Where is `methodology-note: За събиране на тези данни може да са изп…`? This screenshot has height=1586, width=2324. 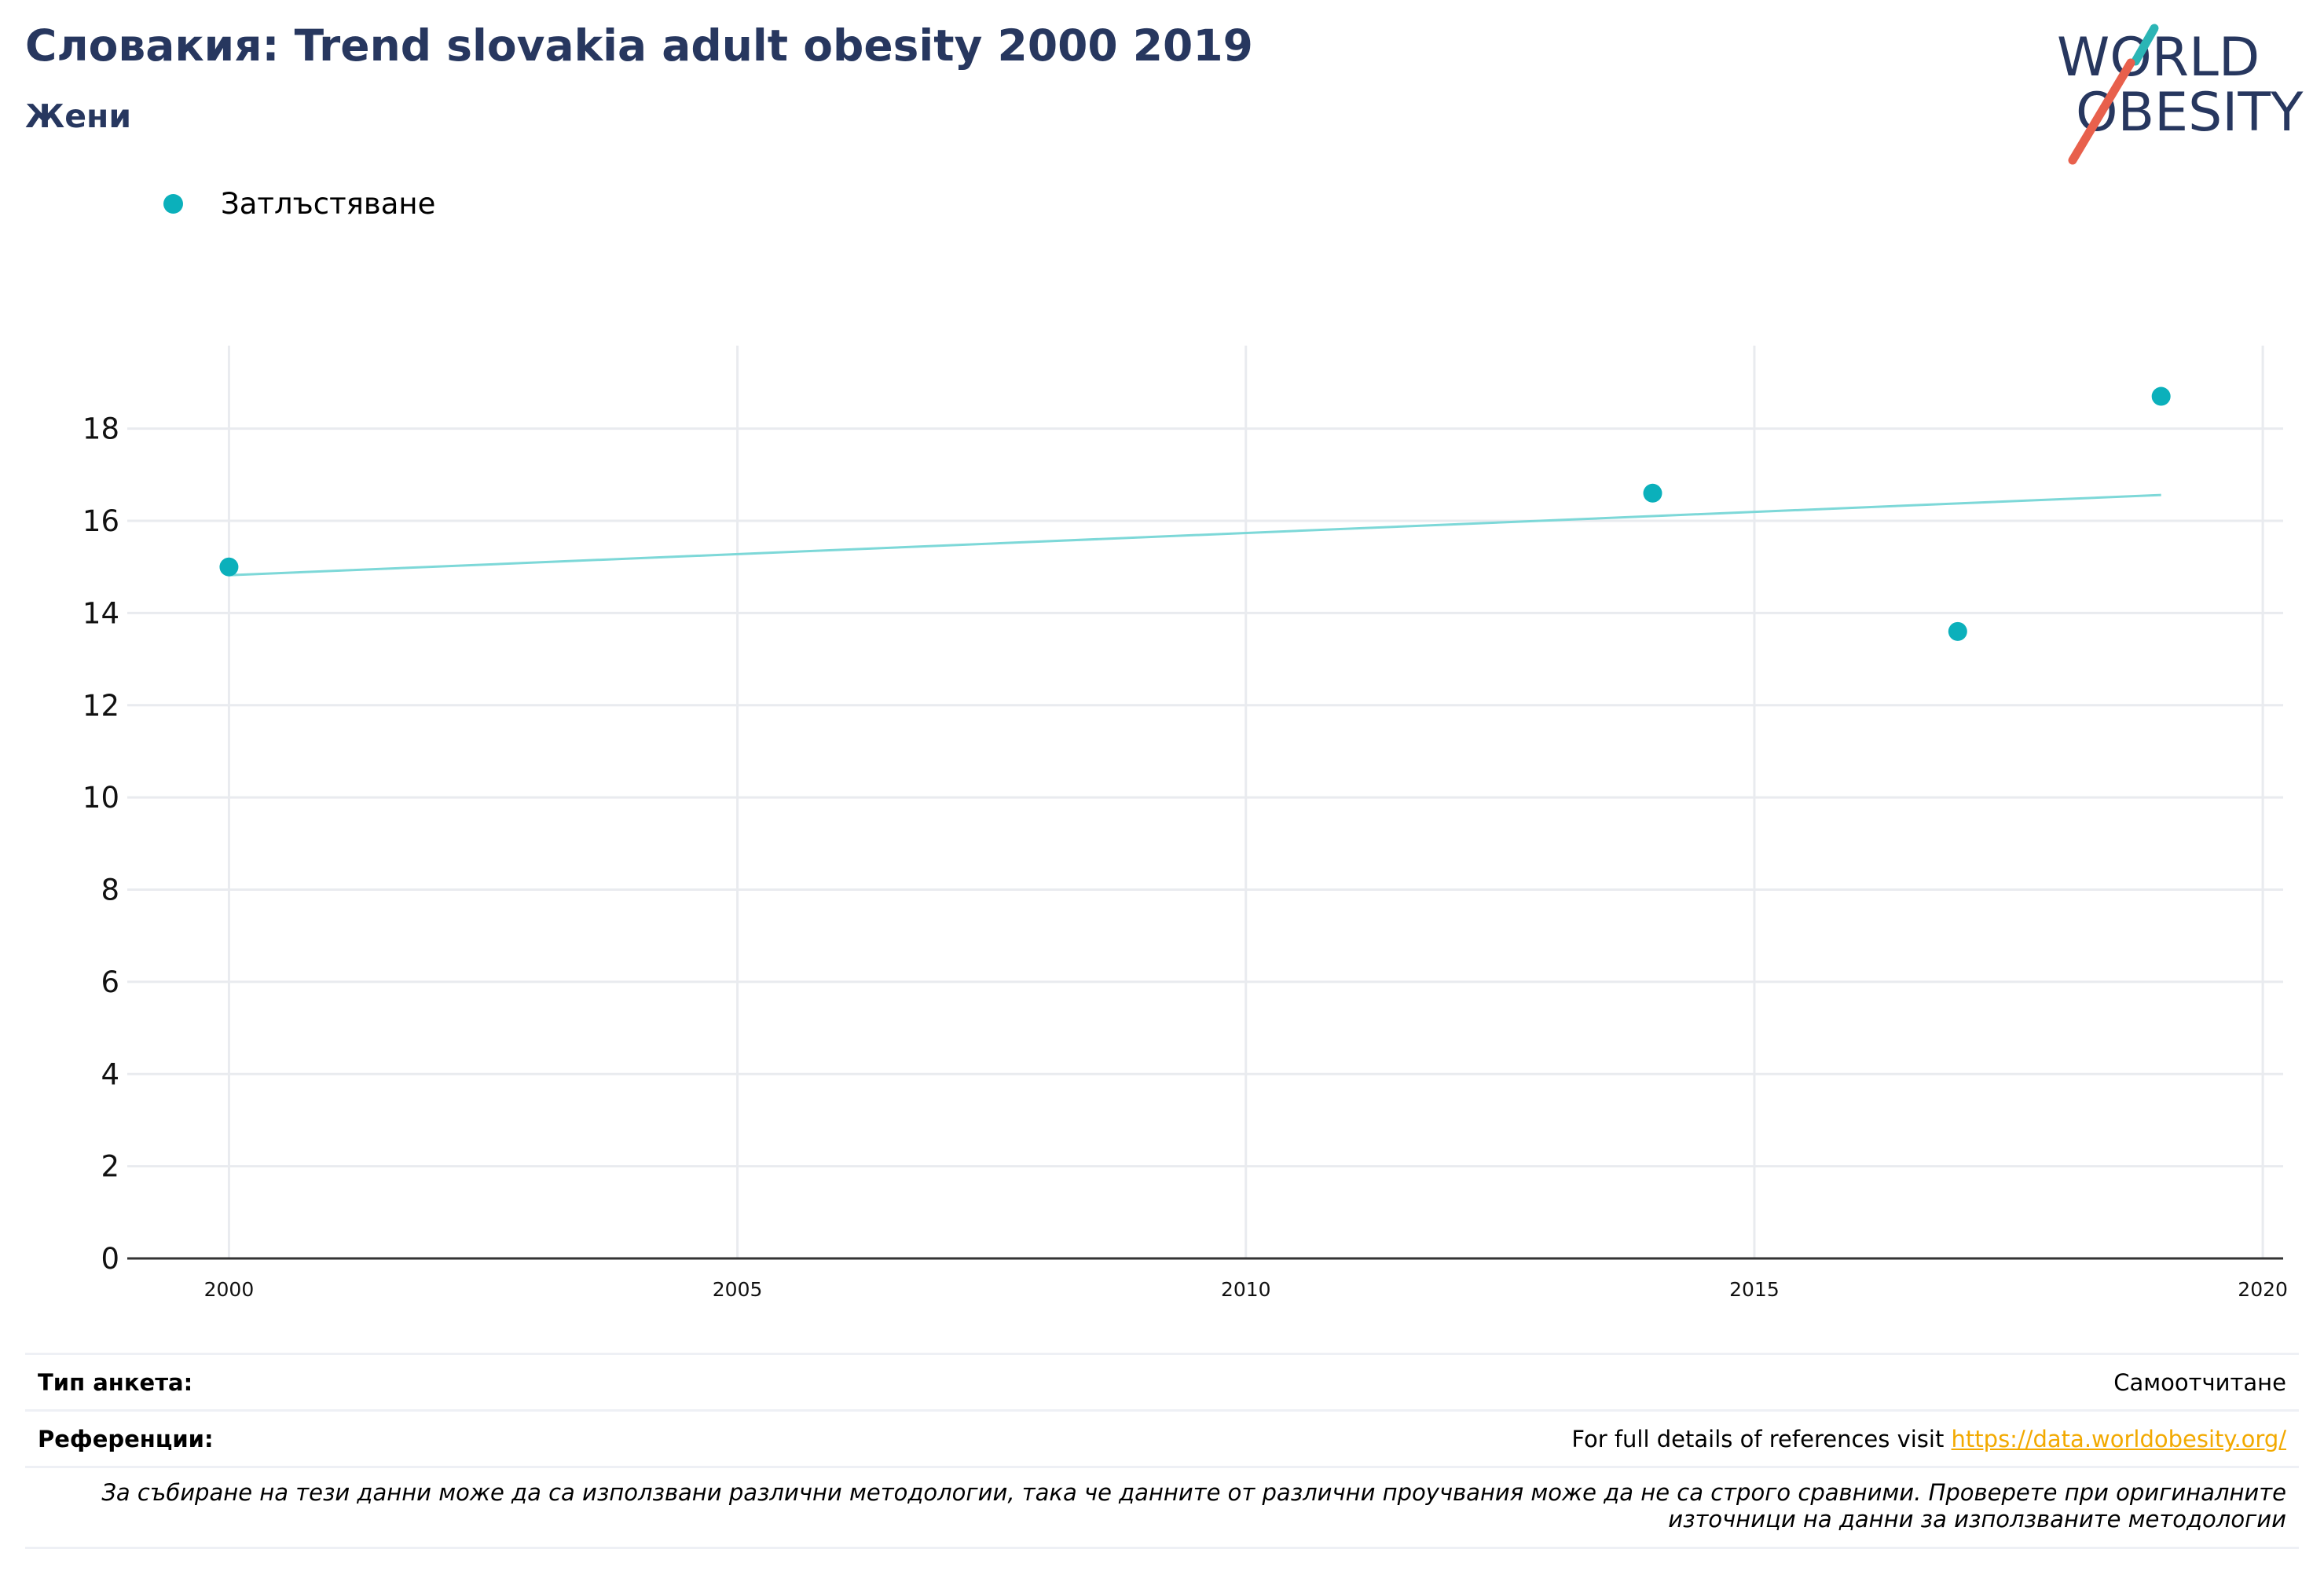
methodology-note: За събиране на тези данни може да са изп… is located at coordinates (1162, 1508).